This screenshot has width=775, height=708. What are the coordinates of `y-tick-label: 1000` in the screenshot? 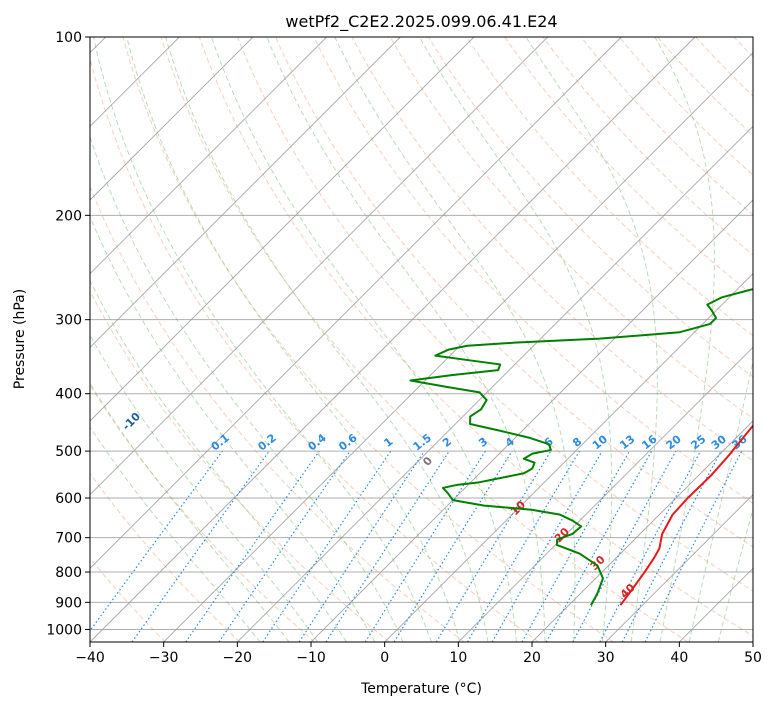 It's located at (64, 630).